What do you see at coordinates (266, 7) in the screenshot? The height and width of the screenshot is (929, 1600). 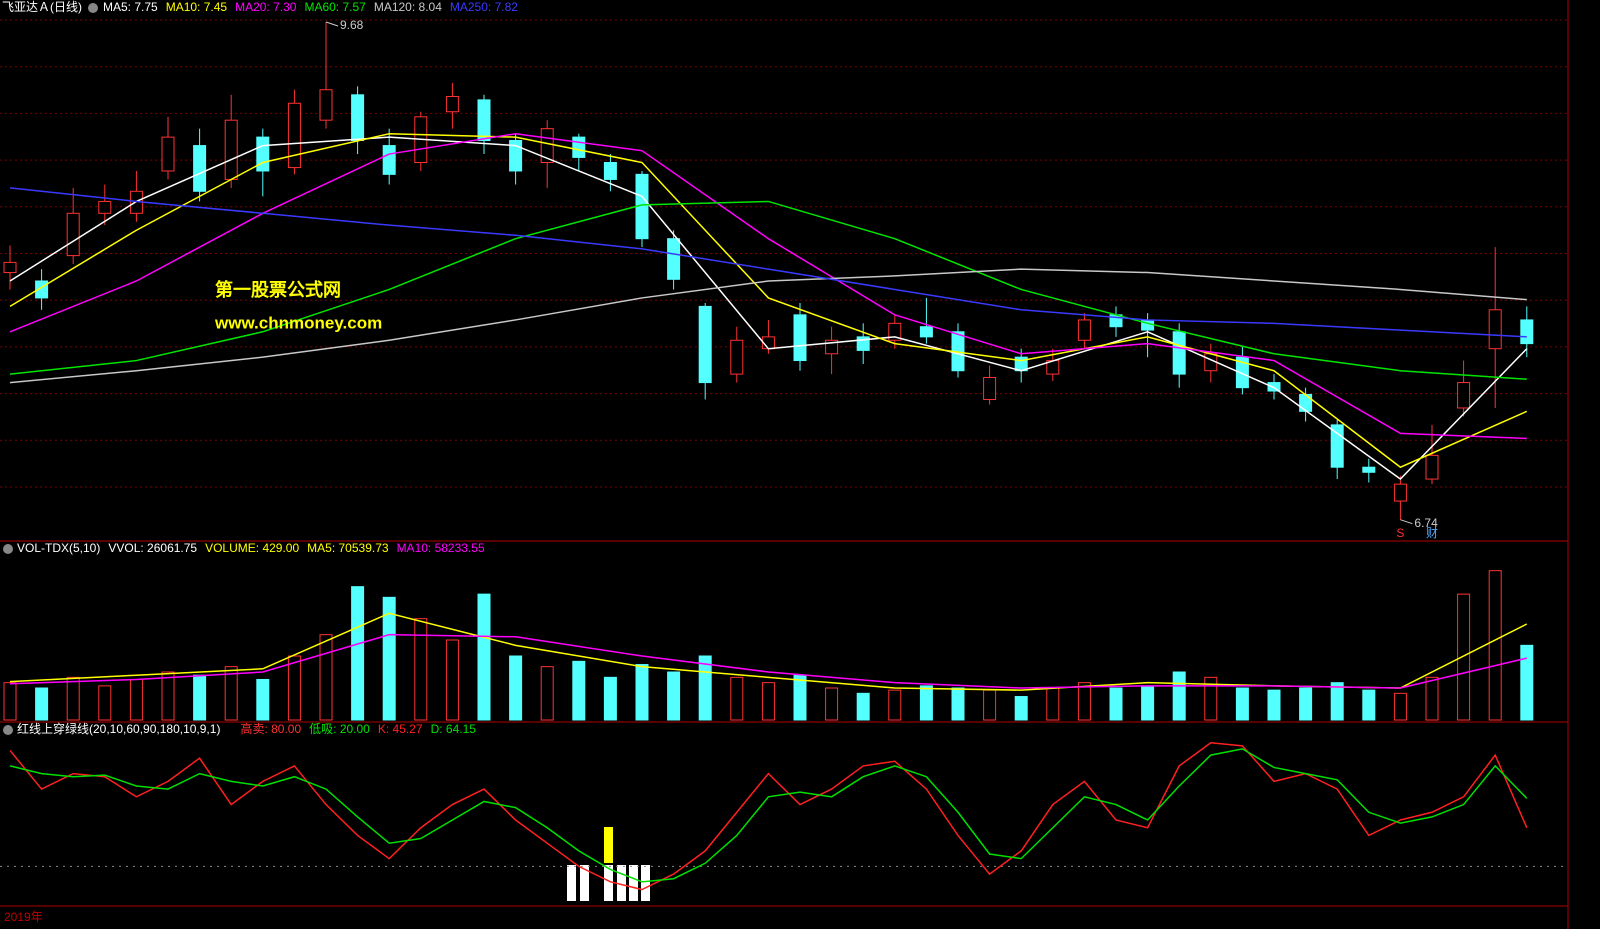 I see `legend-label: MA20: 7.30` at bounding box center [266, 7].